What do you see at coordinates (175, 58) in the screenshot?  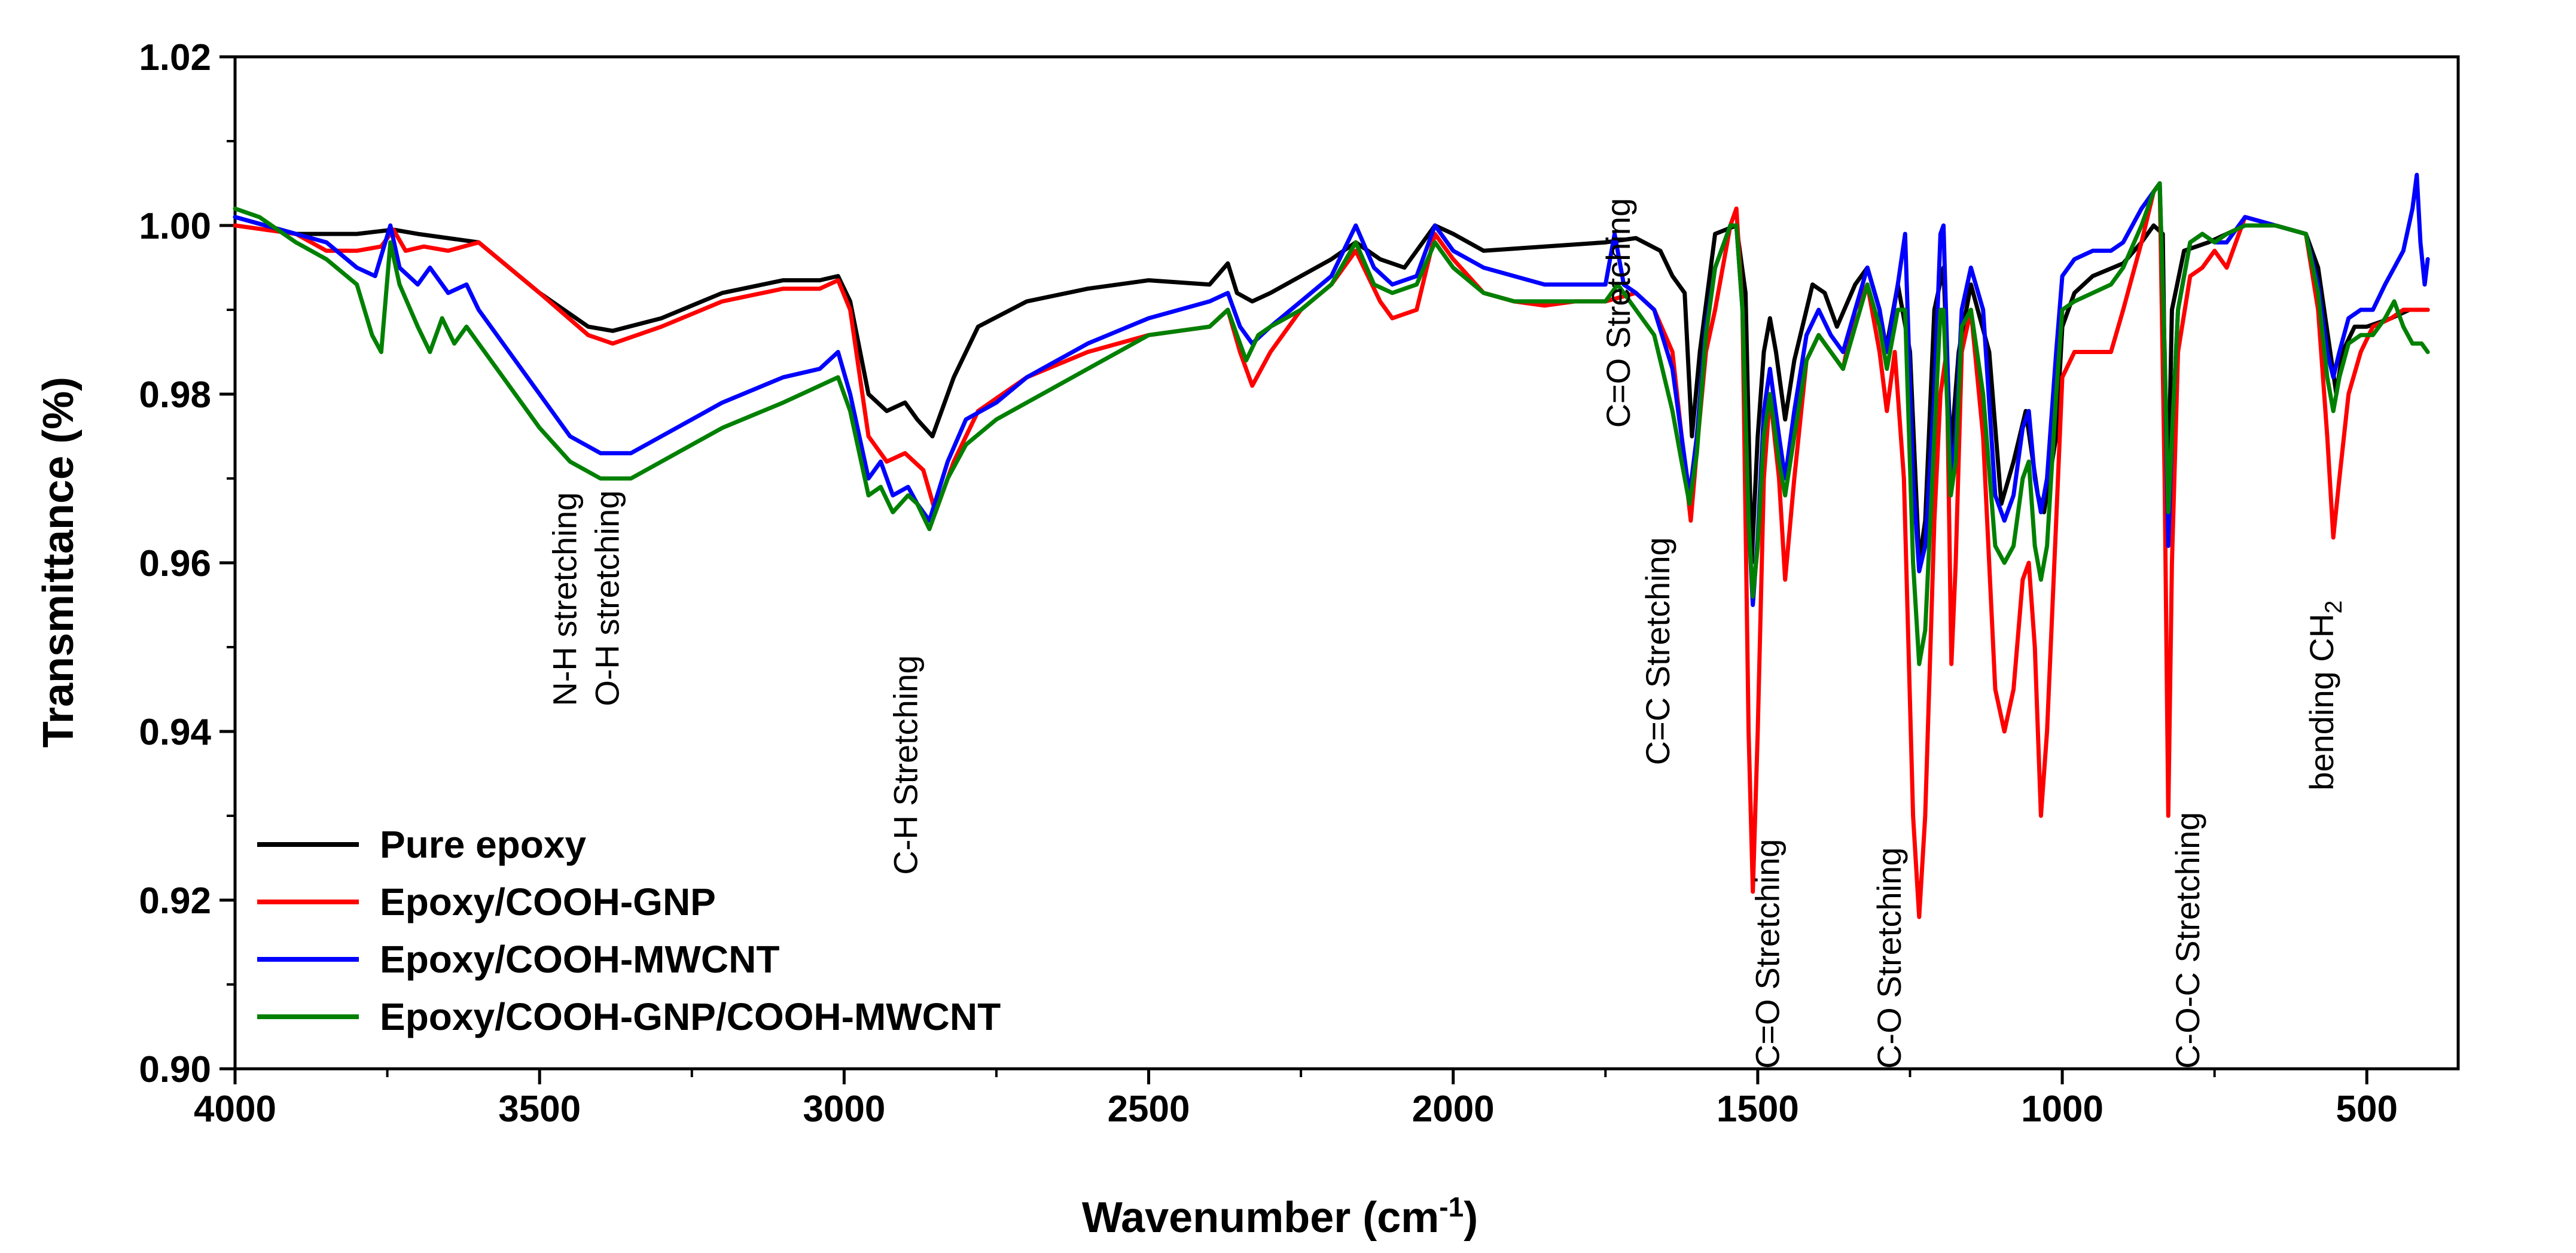 I see `y-tick-label-1.02: 1.02` at bounding box center [175, 58].